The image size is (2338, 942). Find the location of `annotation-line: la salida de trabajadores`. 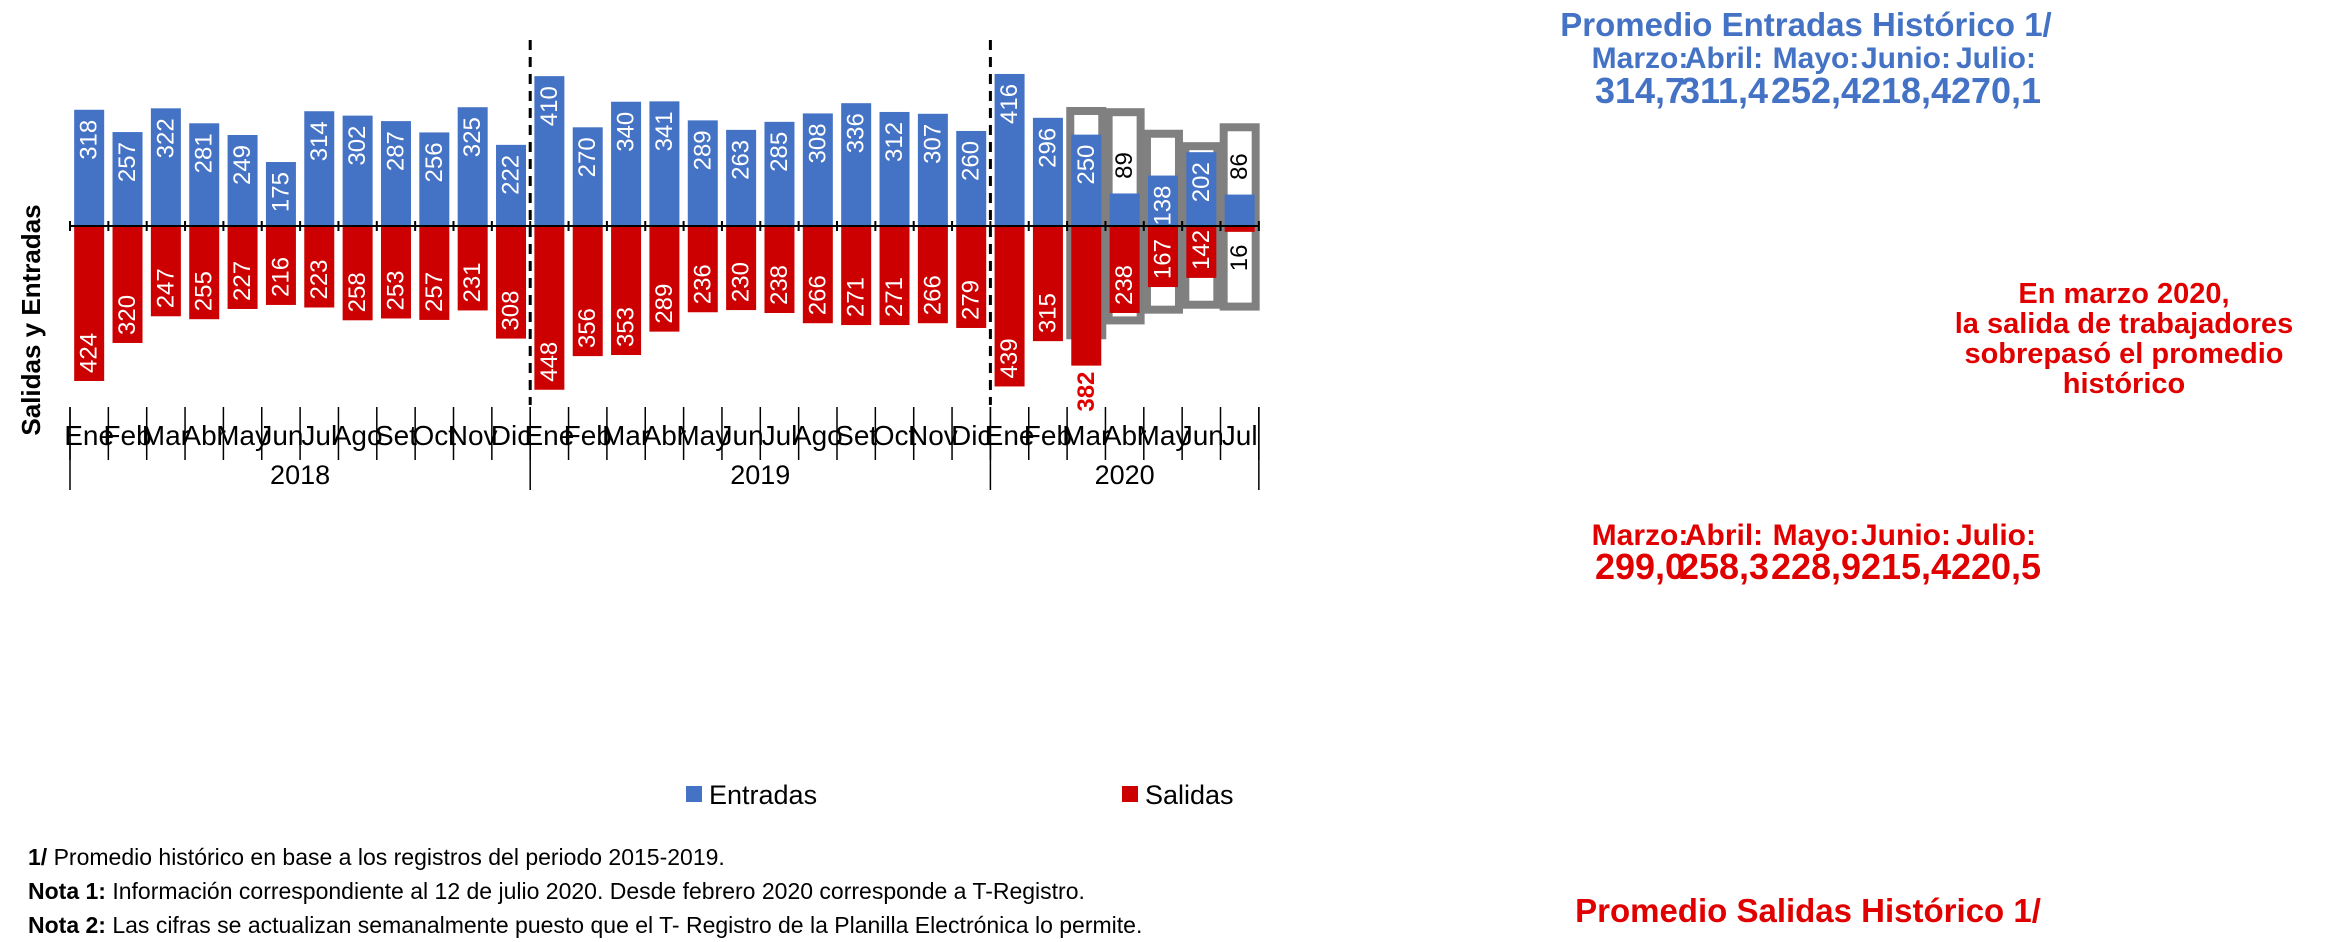

annotation-line: la salida de trabajadores is located at coordinates (2124, 324).